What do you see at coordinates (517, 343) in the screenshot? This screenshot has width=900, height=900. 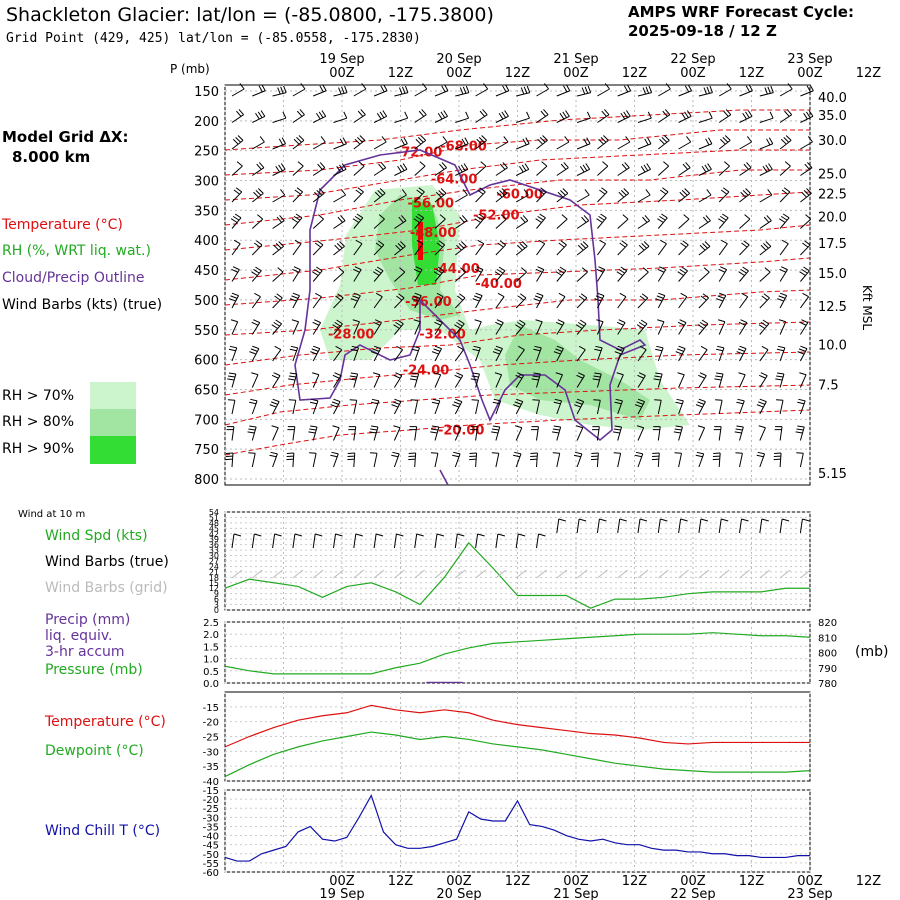 I see `temperature-isotherm` at bounding box center [517, 343].